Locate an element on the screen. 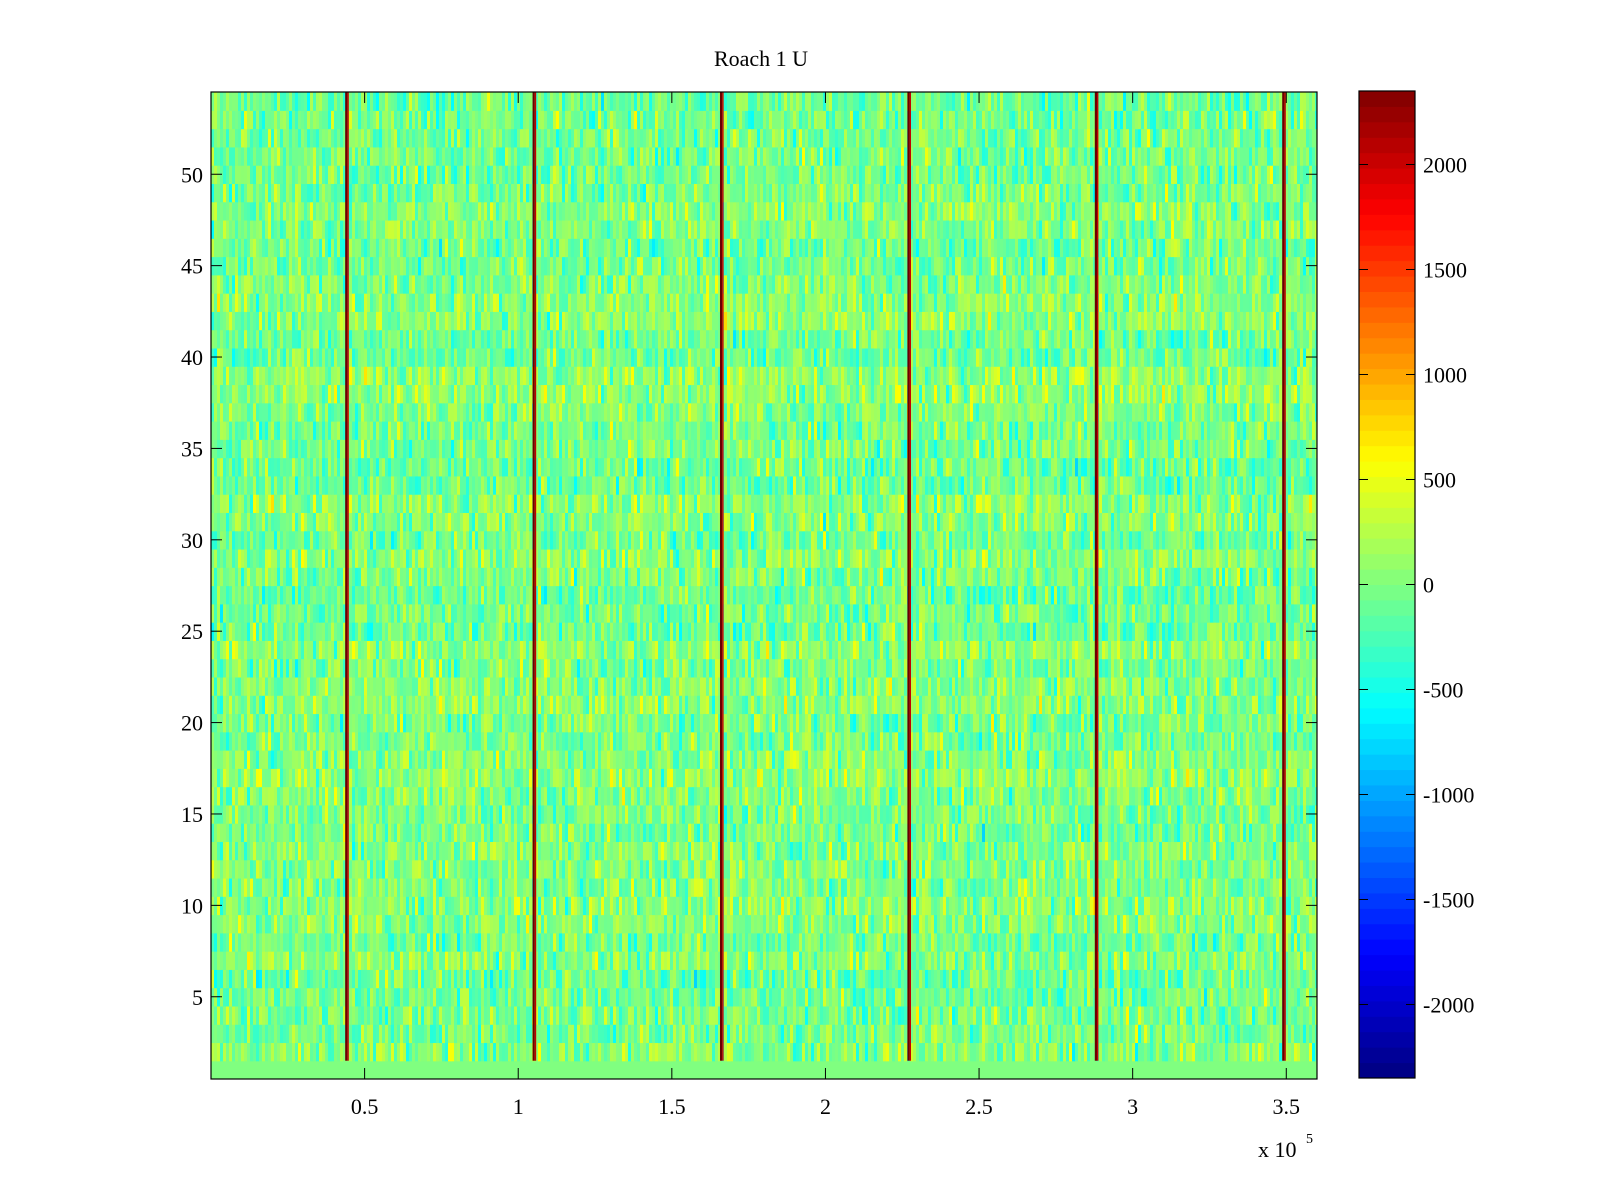 This screenshot has height=1200, width=1600. colorbar-tick-label: 1000 is located at coordinates (1445, 375).